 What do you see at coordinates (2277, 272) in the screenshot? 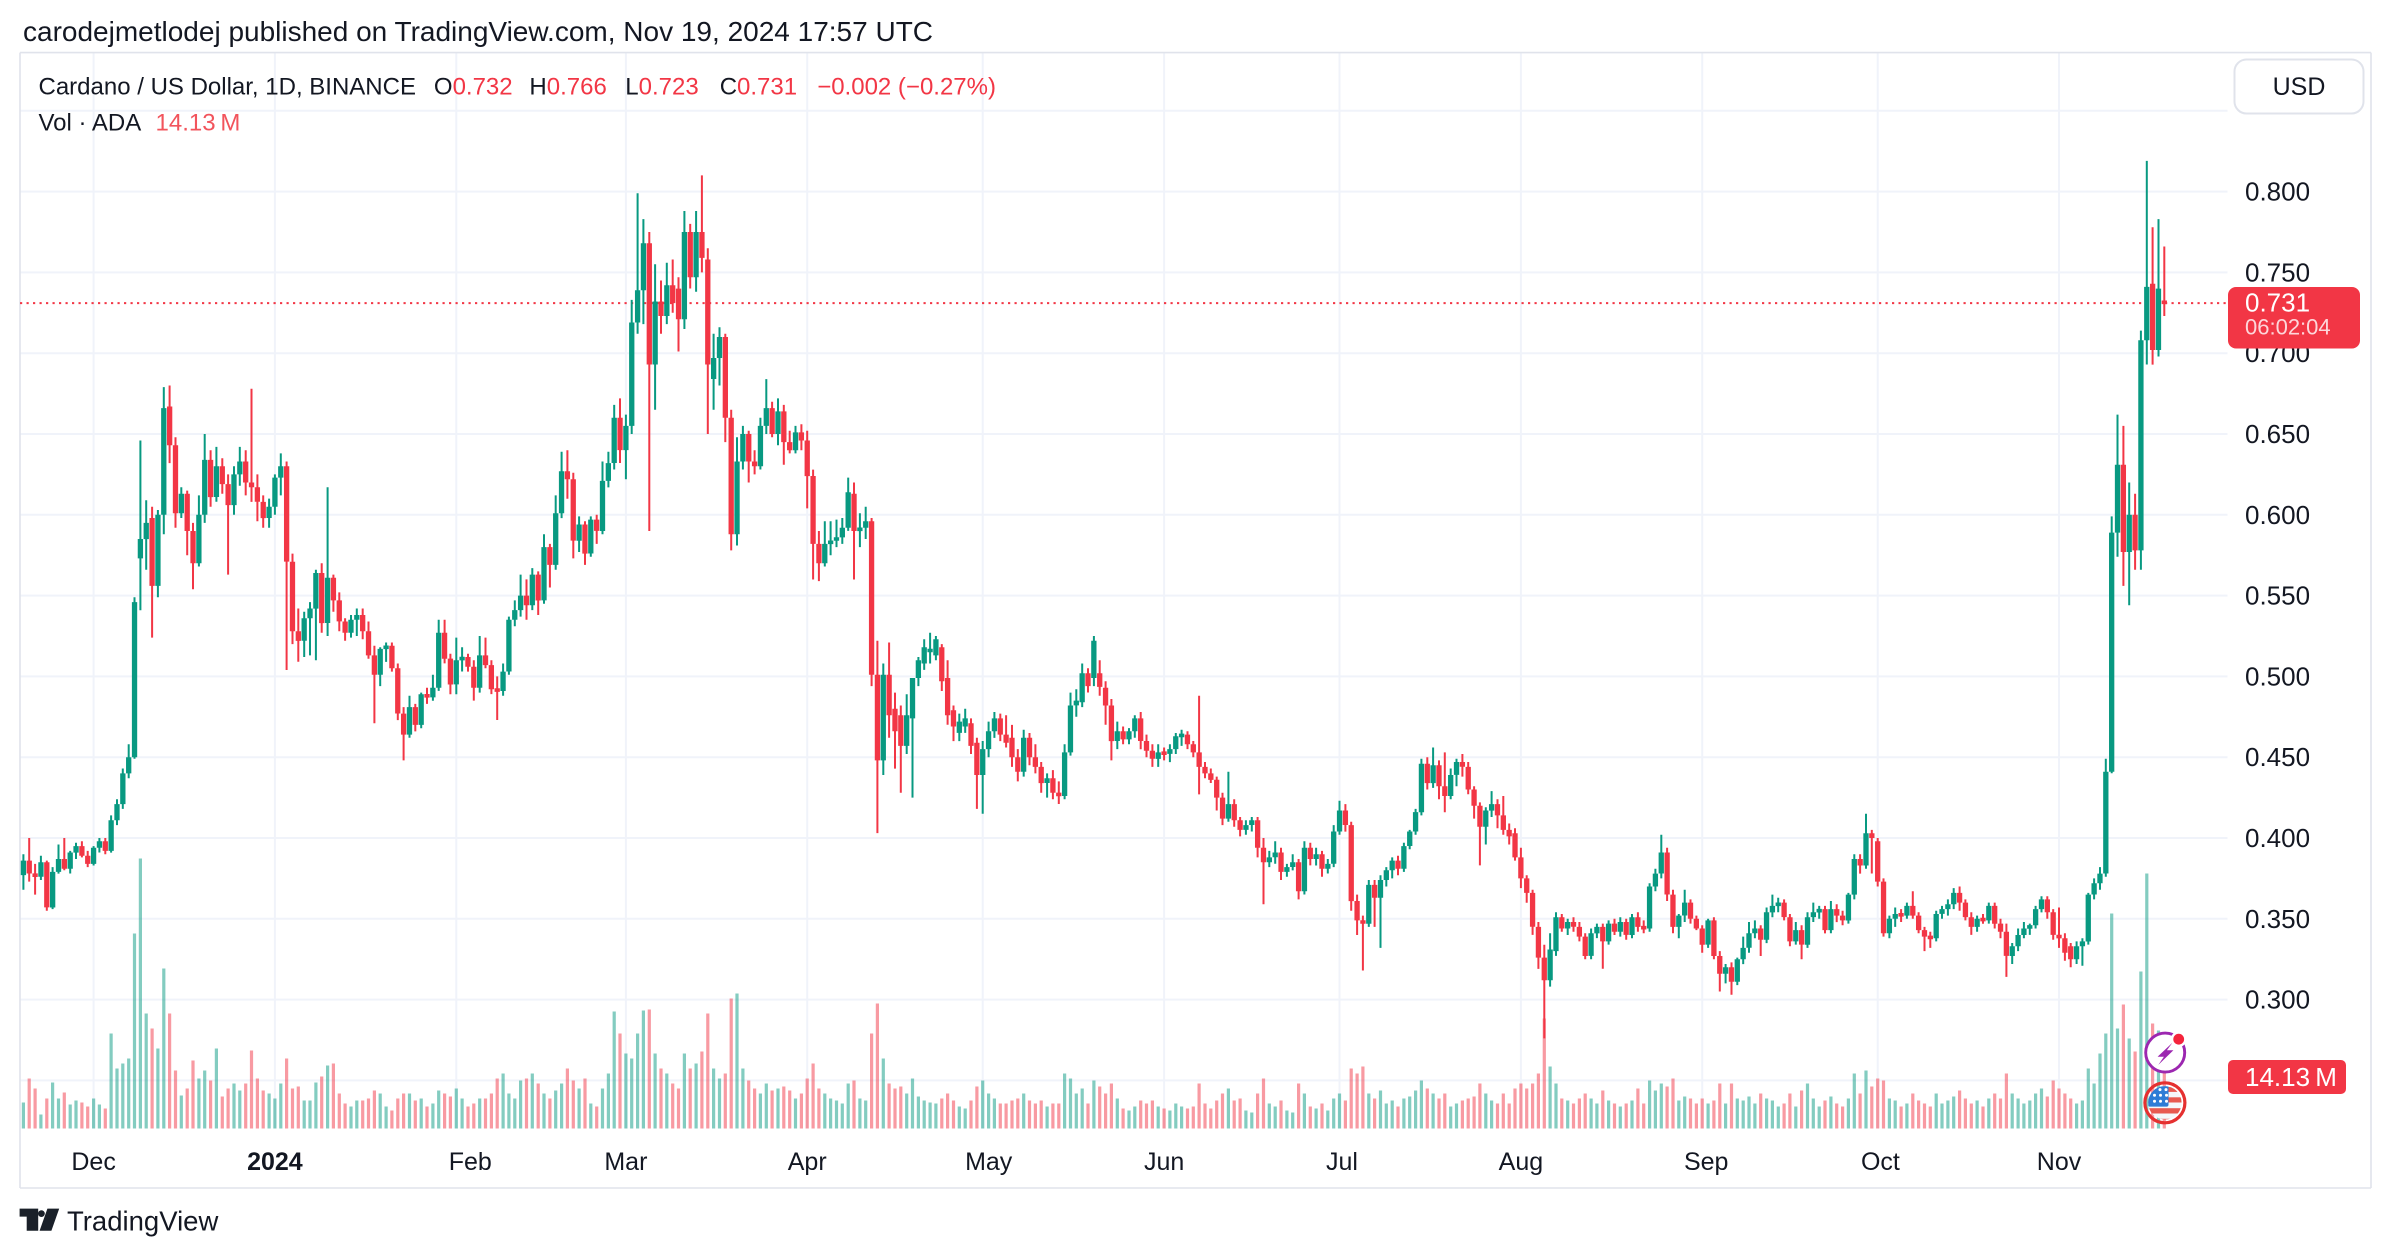
I see `svg-text: 0.750` at bounding box center [2277, 272].